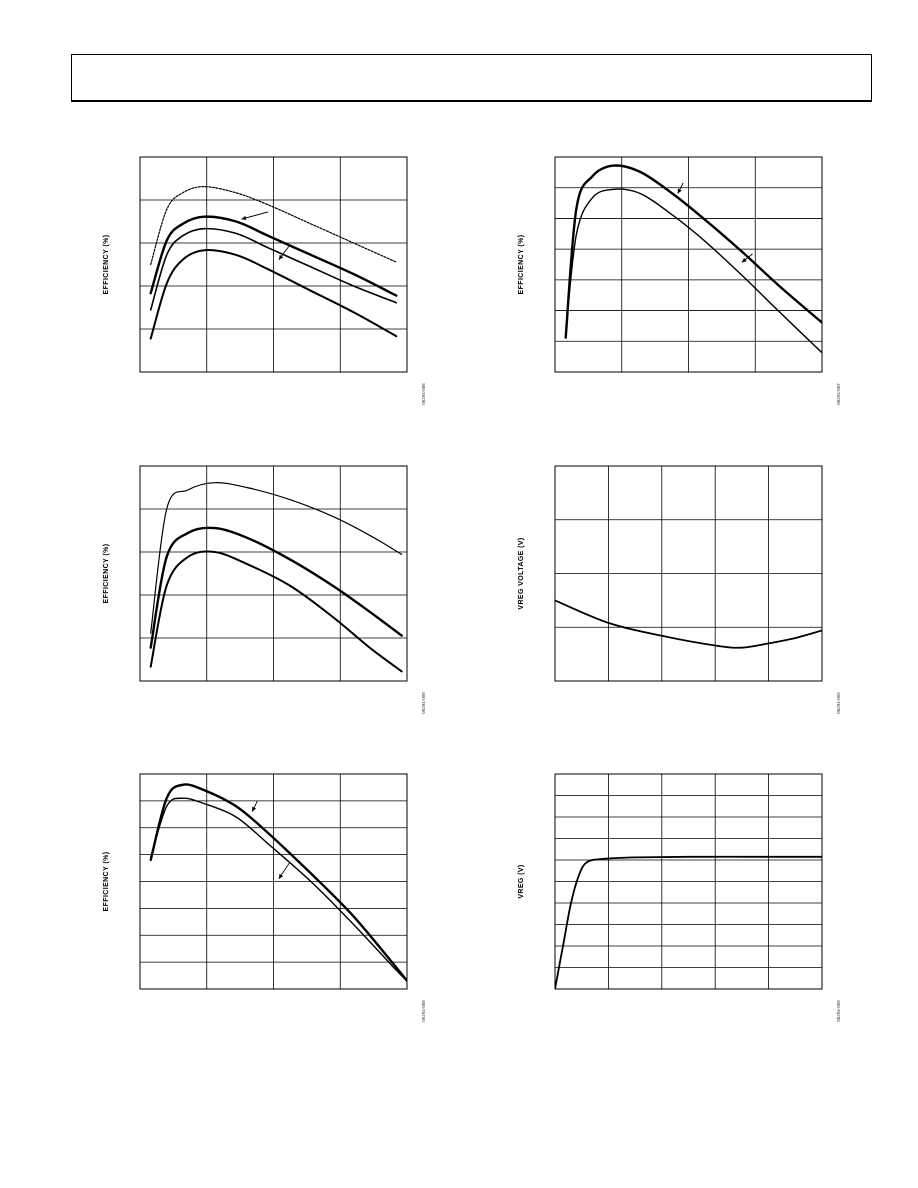 The image size is (918, 1188). I want to click on chart-svg: VREG VOLTAGE (V) 06294-009, so click(679, 589).